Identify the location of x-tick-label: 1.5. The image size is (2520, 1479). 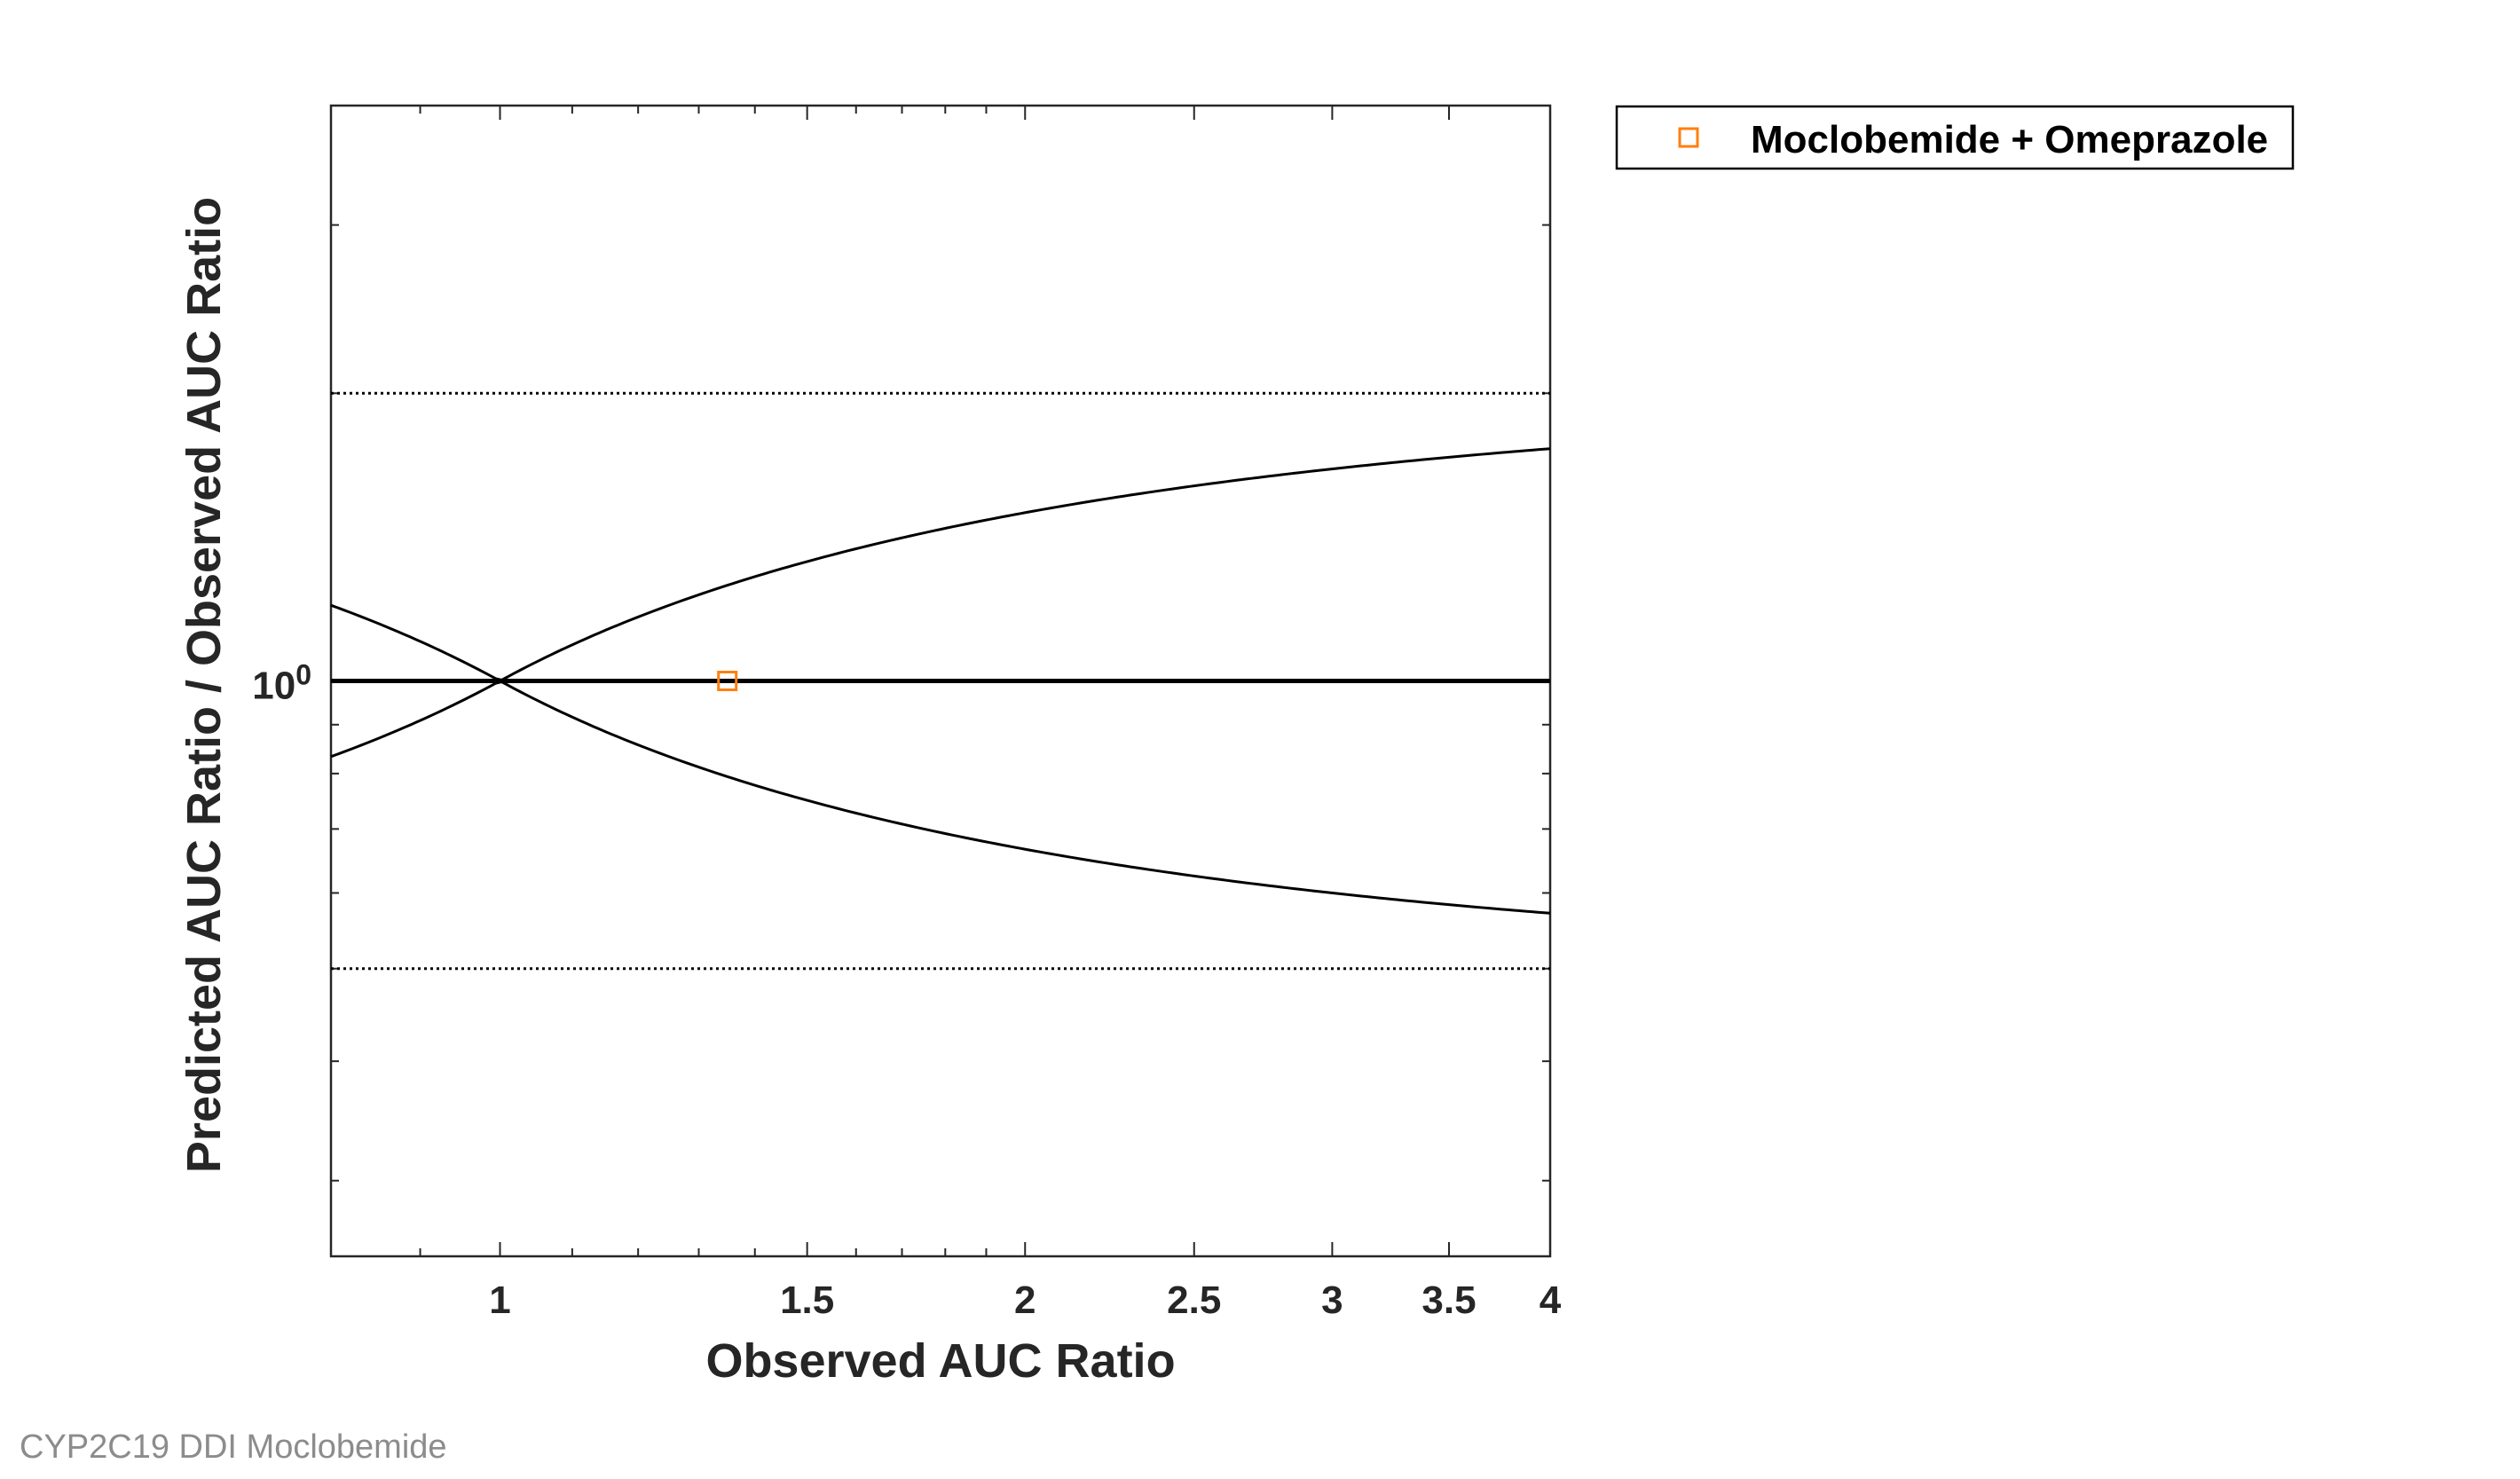
(807, 1300).